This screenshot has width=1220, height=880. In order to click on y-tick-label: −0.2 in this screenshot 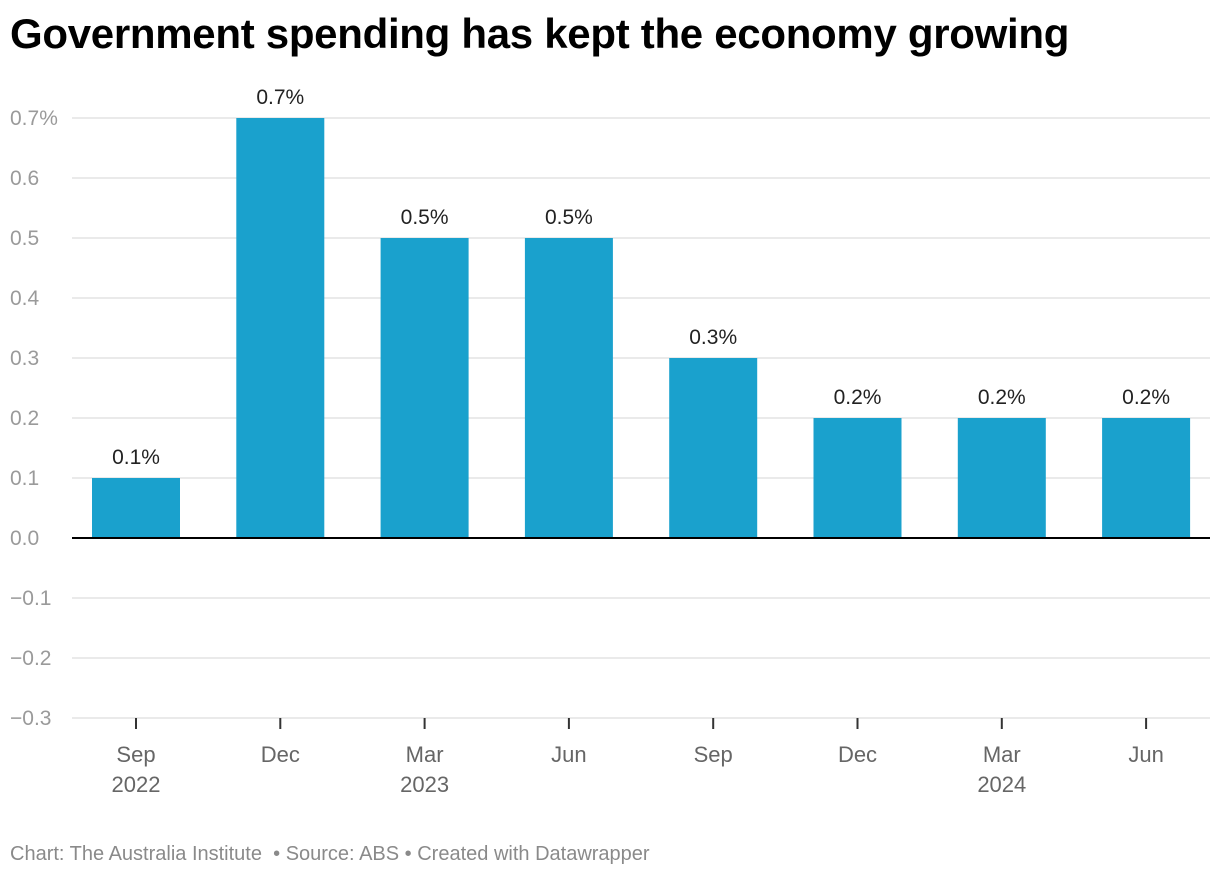, I will do `click(30, 658)`.